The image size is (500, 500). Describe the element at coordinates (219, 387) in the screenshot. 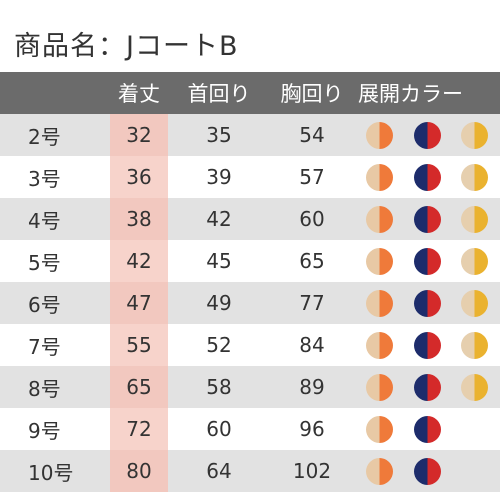

I see `neck-cell: 58` at that location.